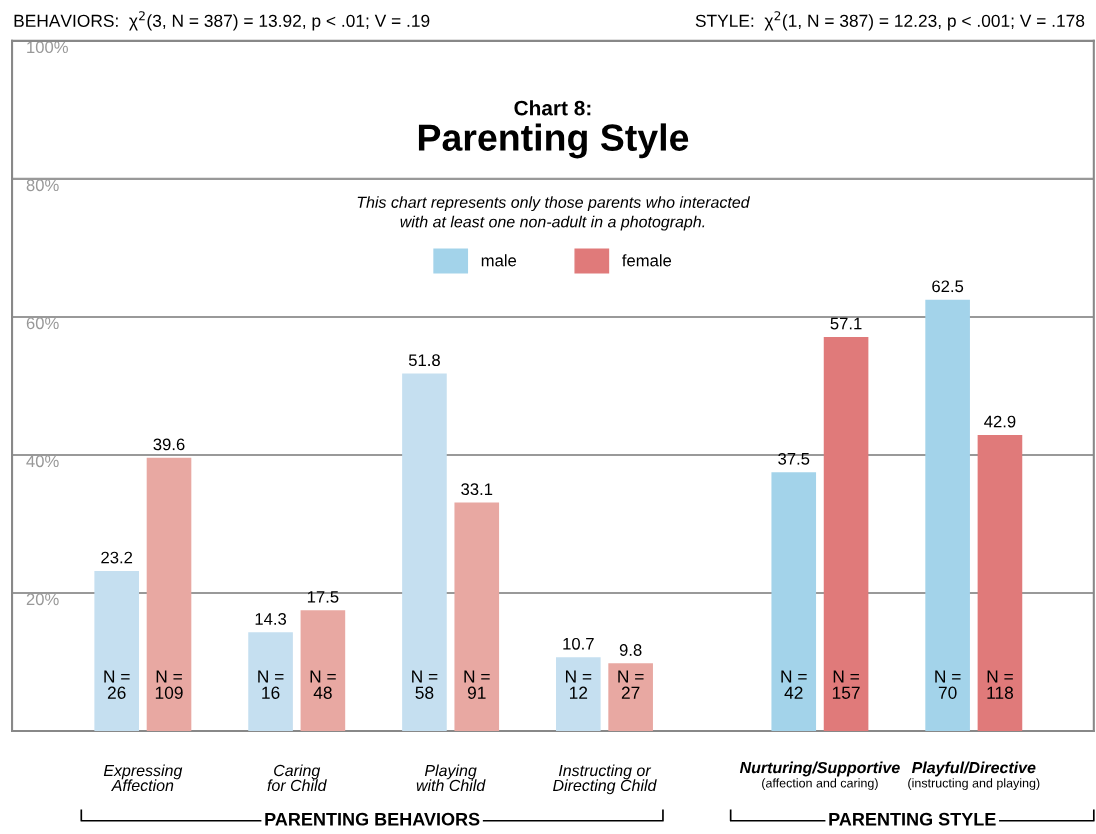 This screenshot has width=1096, height=834. Describe the element at coordinates (890, 21) in the screenshot. I see `text: STYLE: χ$^{2}$(1, N = 387) = 12.23, p < .001; V = .178` at that location.